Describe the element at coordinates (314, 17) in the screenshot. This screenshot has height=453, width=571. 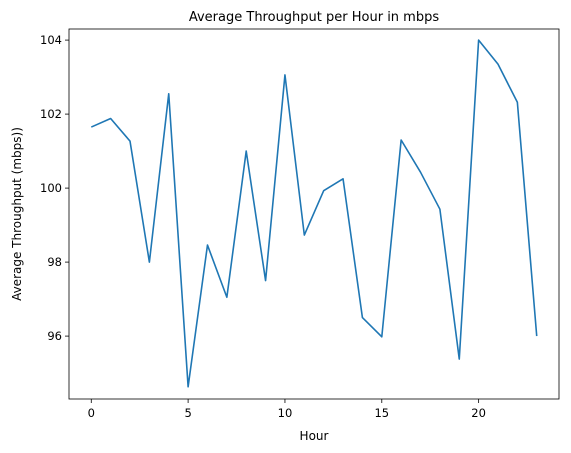
I see `chart-title: Average Throughput per Hour in mbps` at that location.